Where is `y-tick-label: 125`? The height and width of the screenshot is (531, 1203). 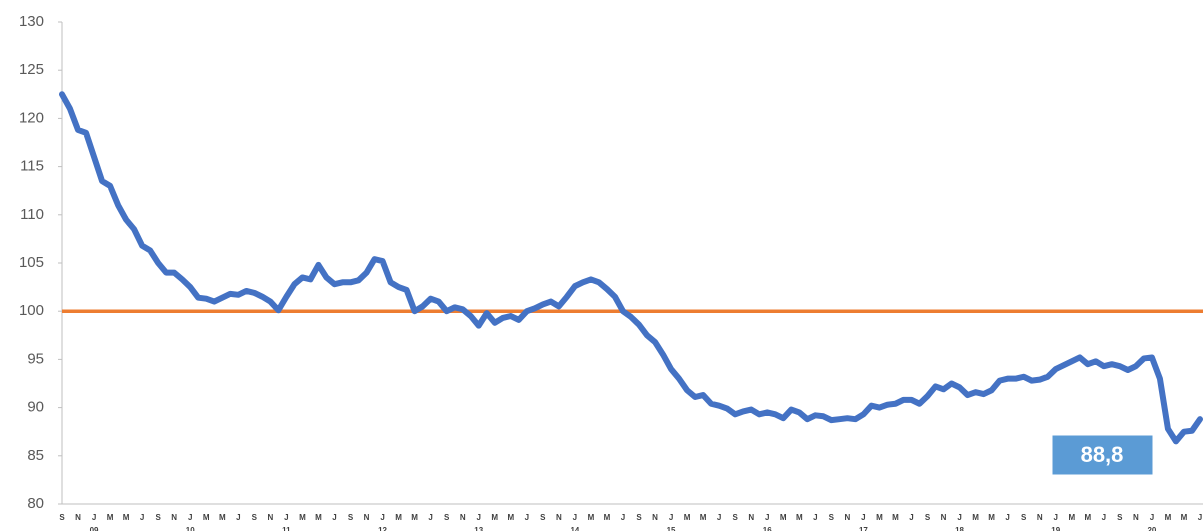 y-tick-label: 125 is located at coordinates (31, 69).